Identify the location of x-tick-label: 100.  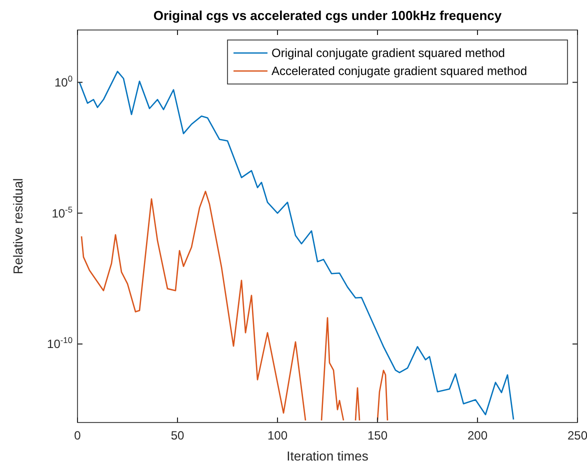
(277, 435).